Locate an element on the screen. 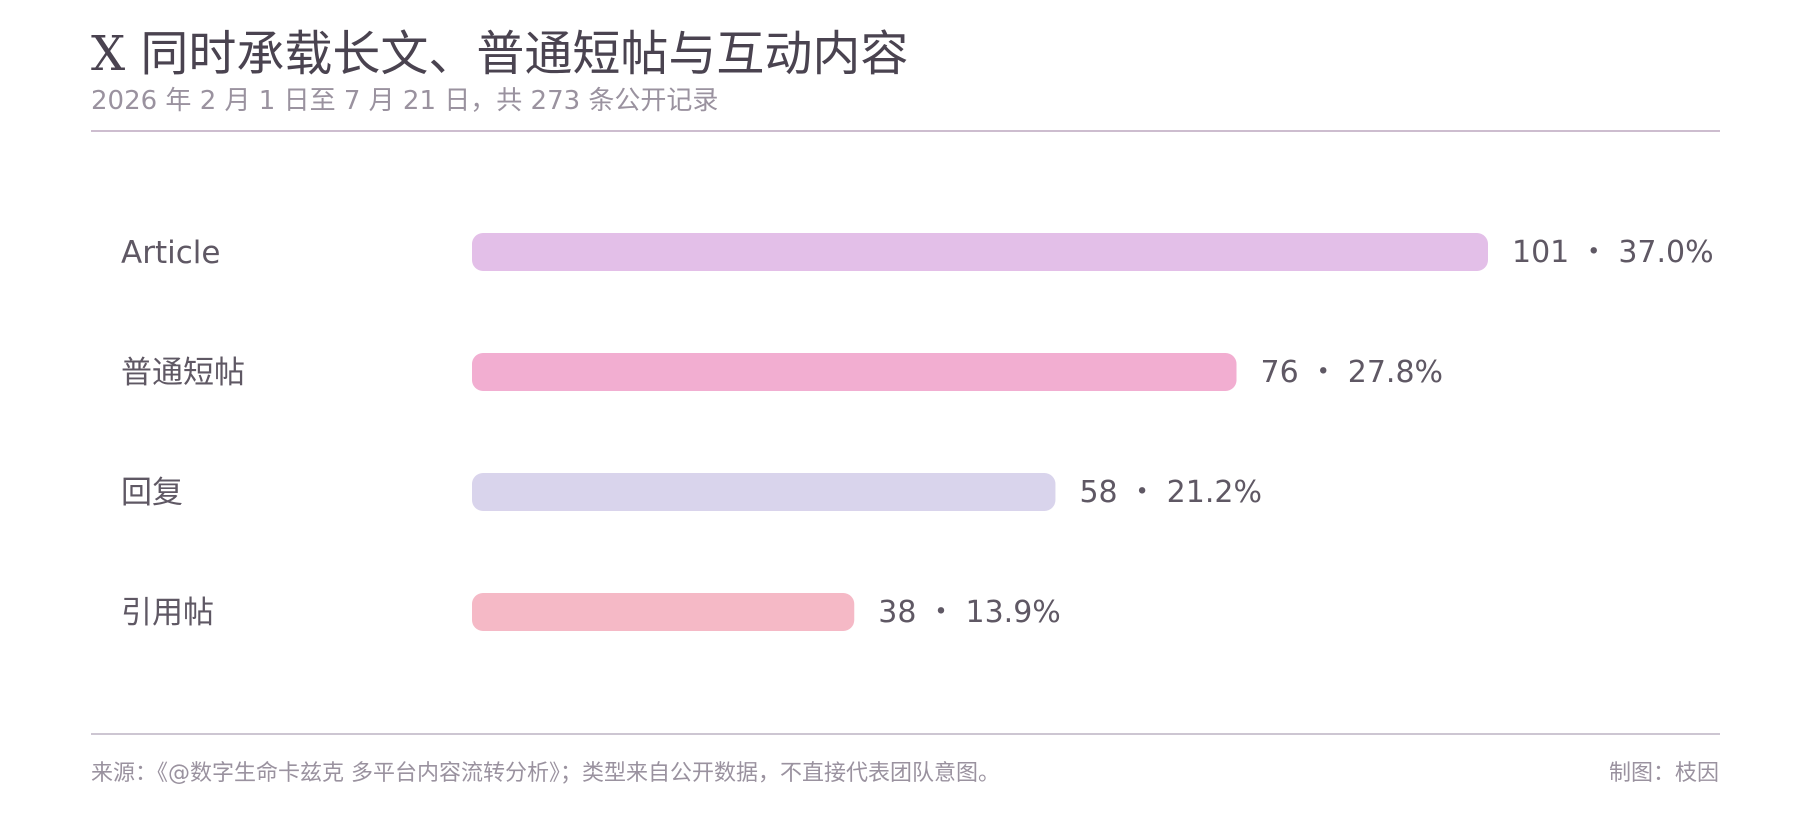 Image resolution: width=1800 pixels, height=820 pixels. value-label: 58 ・ 21.2% is located at coordinates (1170, 492).